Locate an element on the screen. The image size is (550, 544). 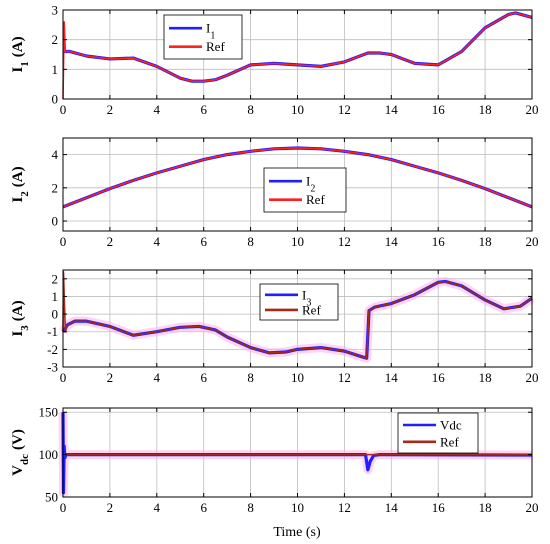
legend-label-sub: 3 is located at coordinates (308, 302).